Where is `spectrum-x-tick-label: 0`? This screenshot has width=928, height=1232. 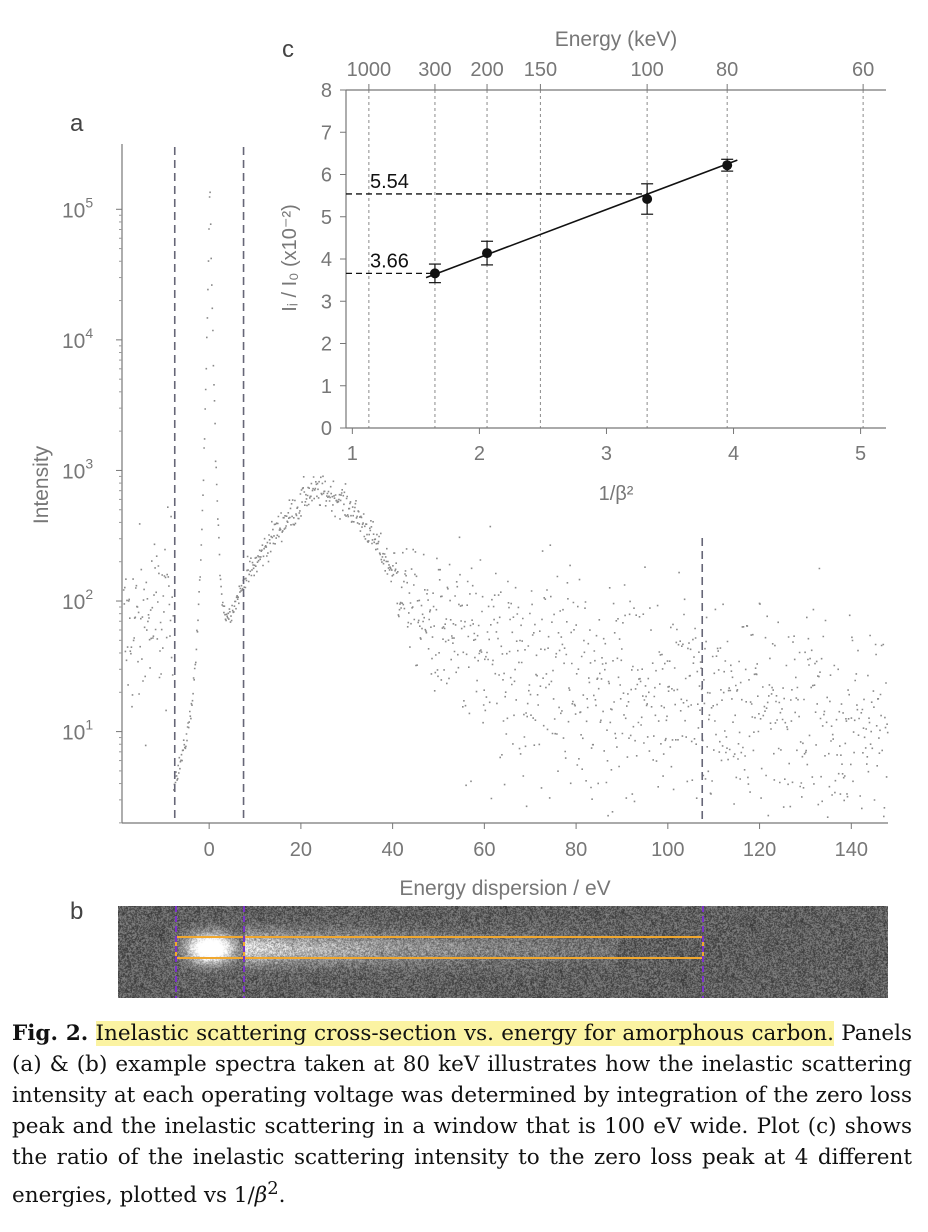
spectrum-x-tick-label: 0 is located at coordinates (209, 850).